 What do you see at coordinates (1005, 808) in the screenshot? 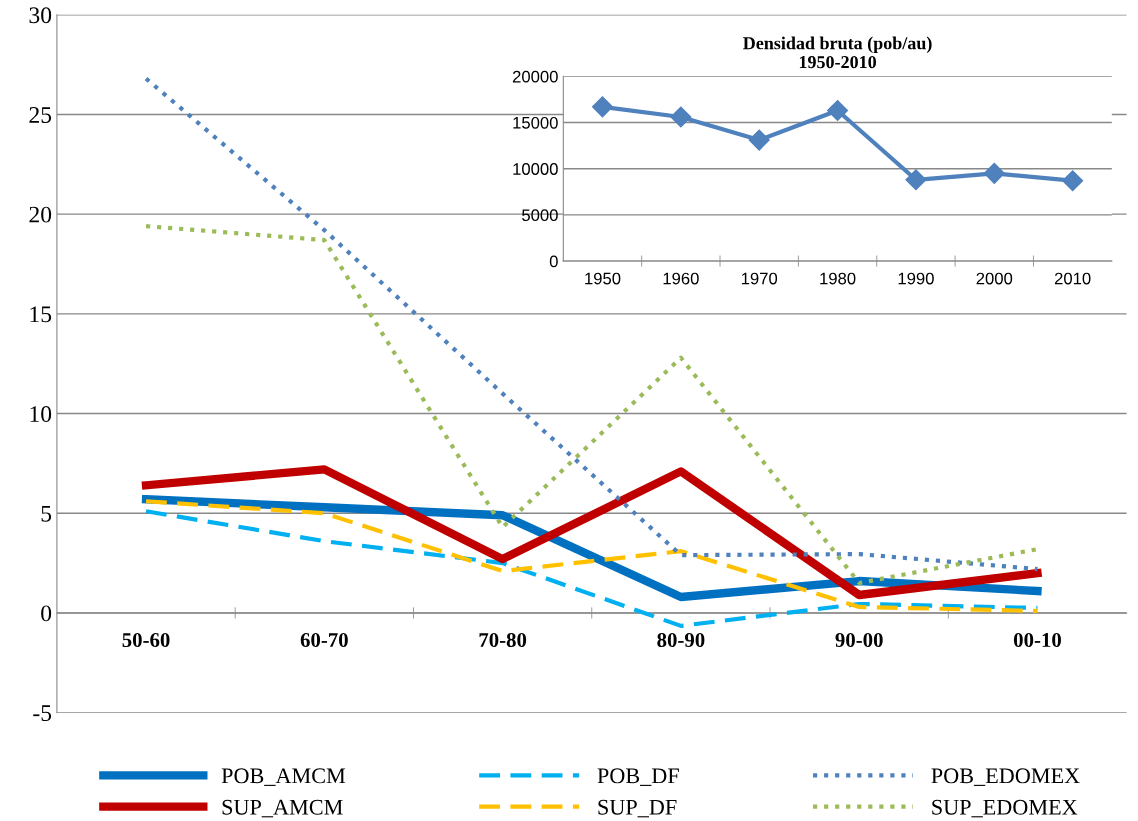
I see `legend-label: SUP_EDOMEX` at bounding box center [1005, 808].